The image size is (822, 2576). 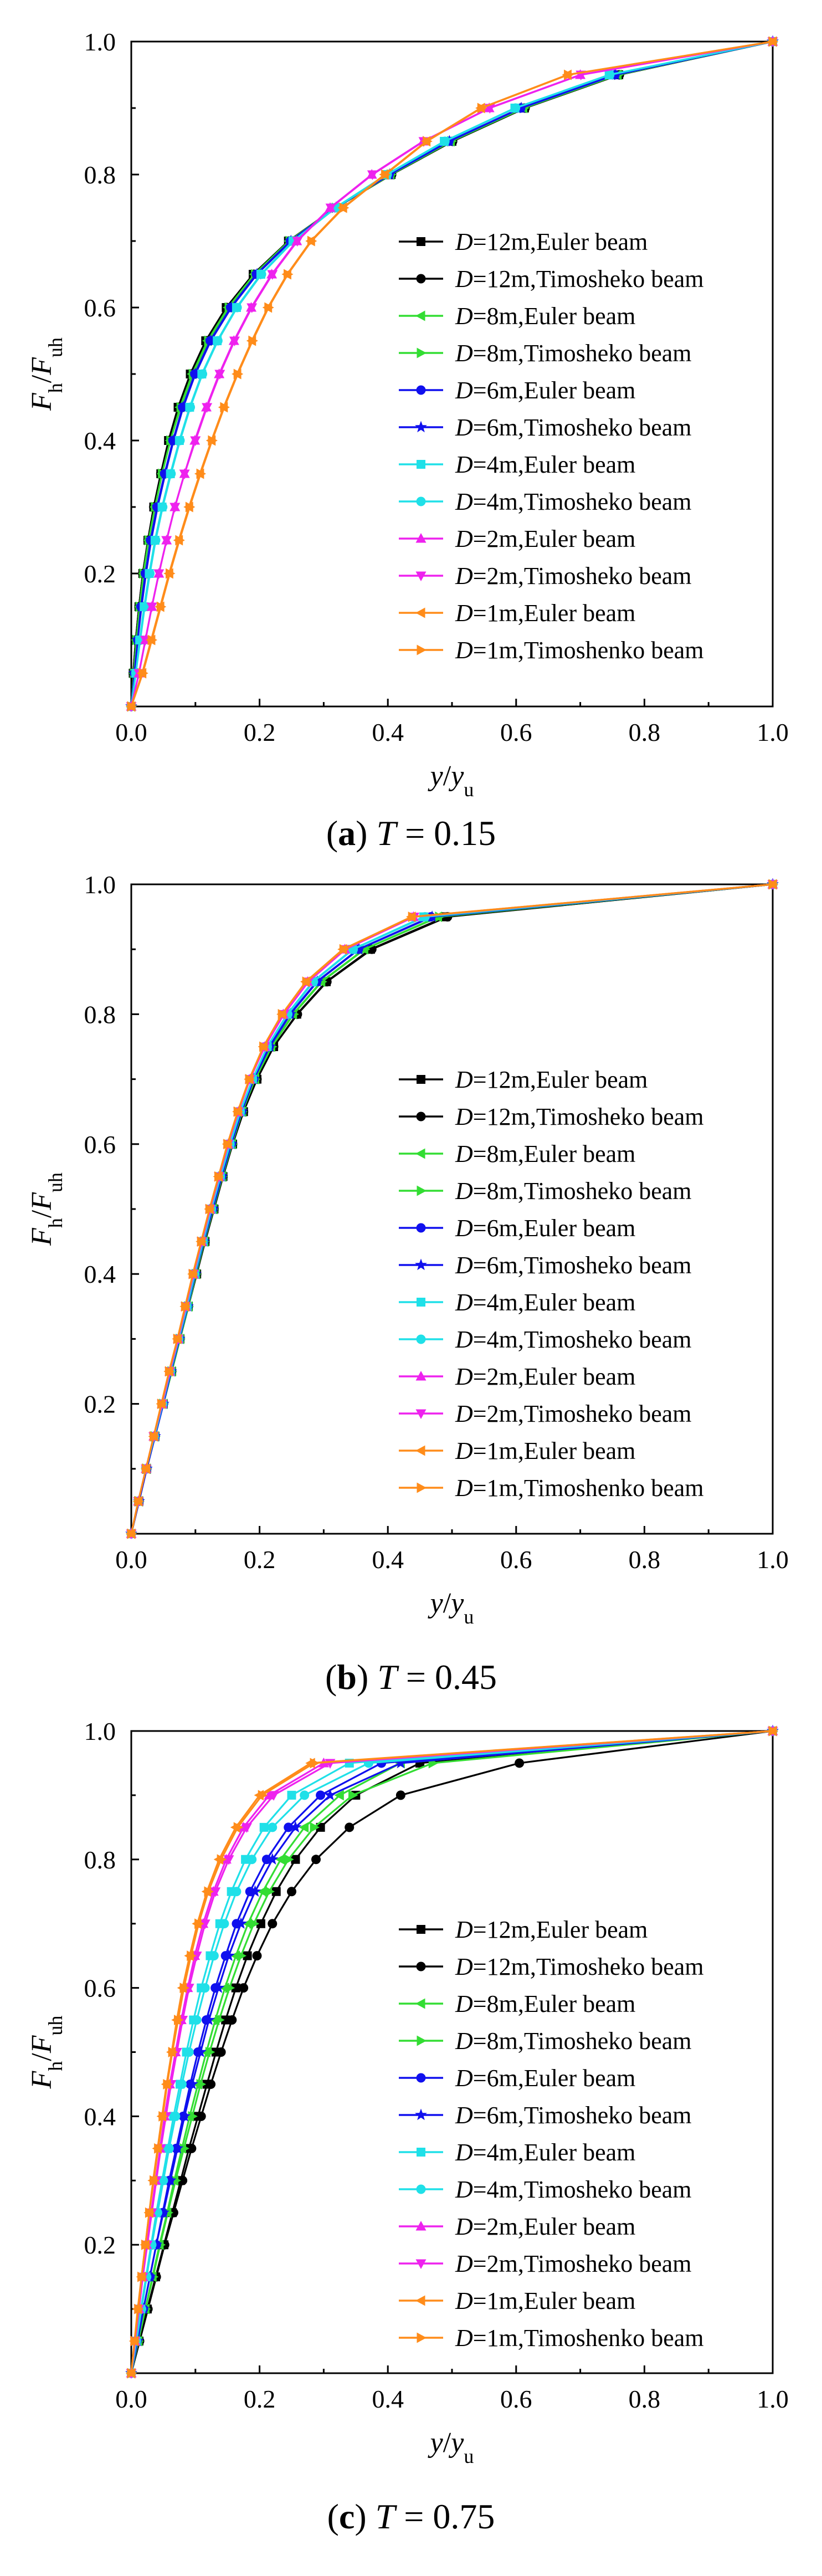 What do you see at coordinates (545, 464) in the screenshot?
I see `legend-label: D=4m,Euler beam` at bounding box center [545, 464].